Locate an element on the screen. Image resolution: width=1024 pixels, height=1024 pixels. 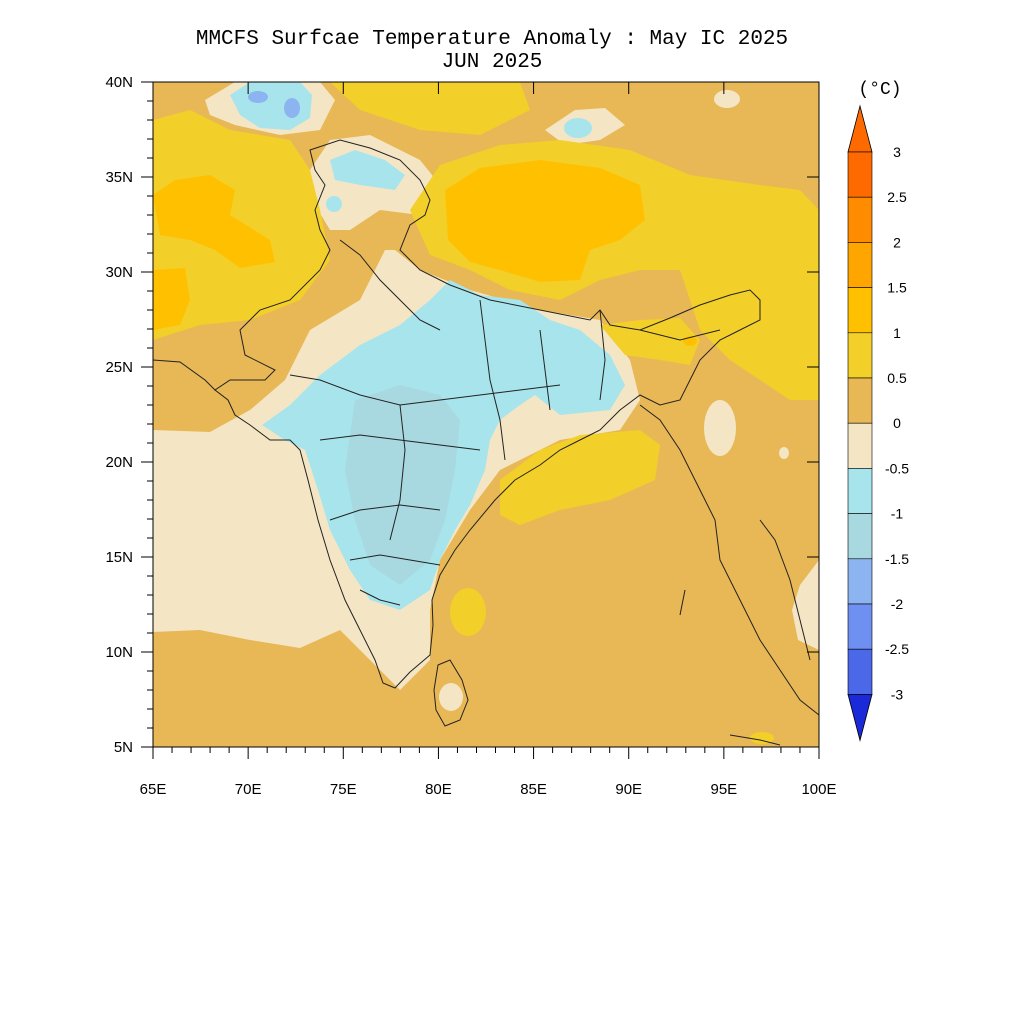
anomaly-region-kashmir-cool is located at coordinates (367, 170).